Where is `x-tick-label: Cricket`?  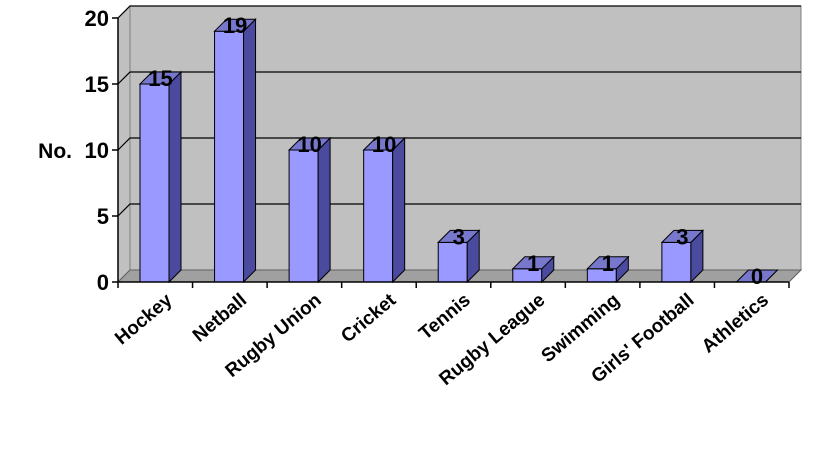 x-tick-label: Cricket is located at coordinates (368, 318).